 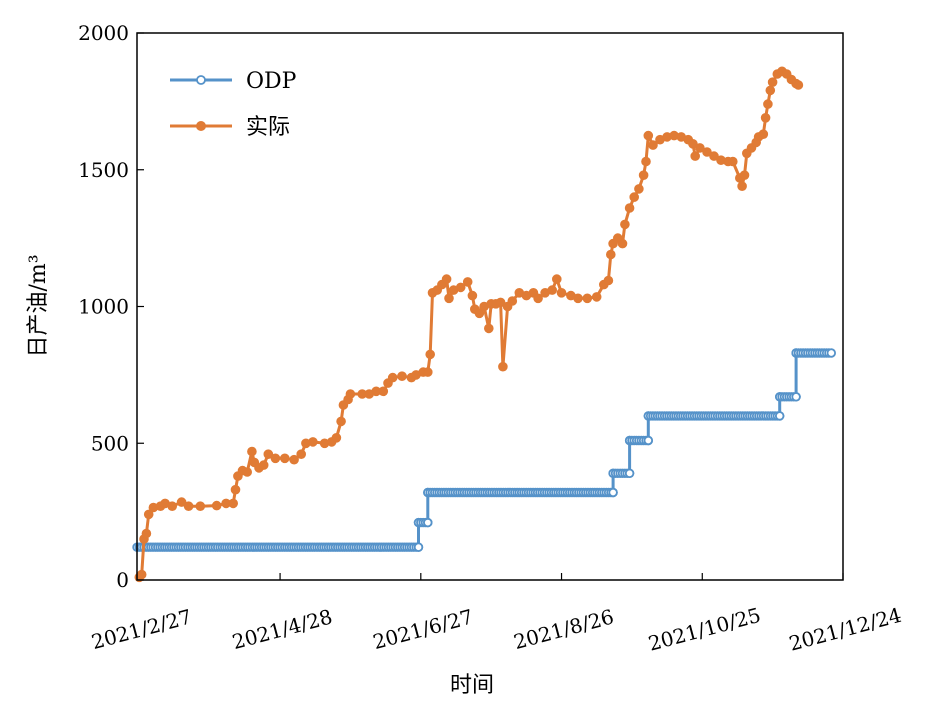 I want to click on y-tick-label: 0, so click(x=122, y=580).